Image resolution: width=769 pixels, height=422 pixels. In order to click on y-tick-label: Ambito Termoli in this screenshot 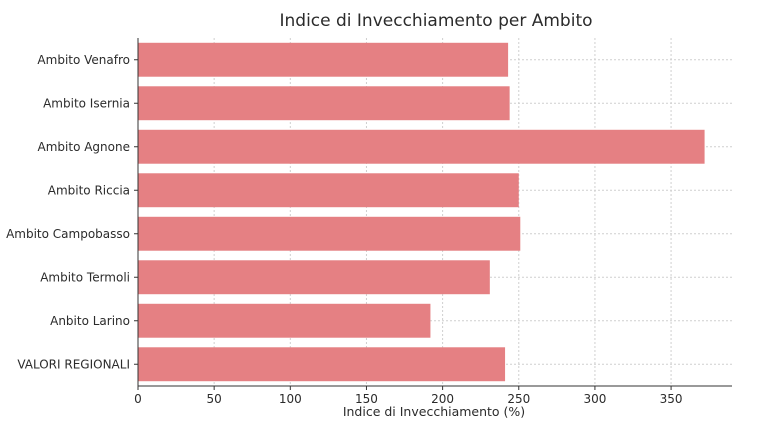, I will do `click(85, 277)`.